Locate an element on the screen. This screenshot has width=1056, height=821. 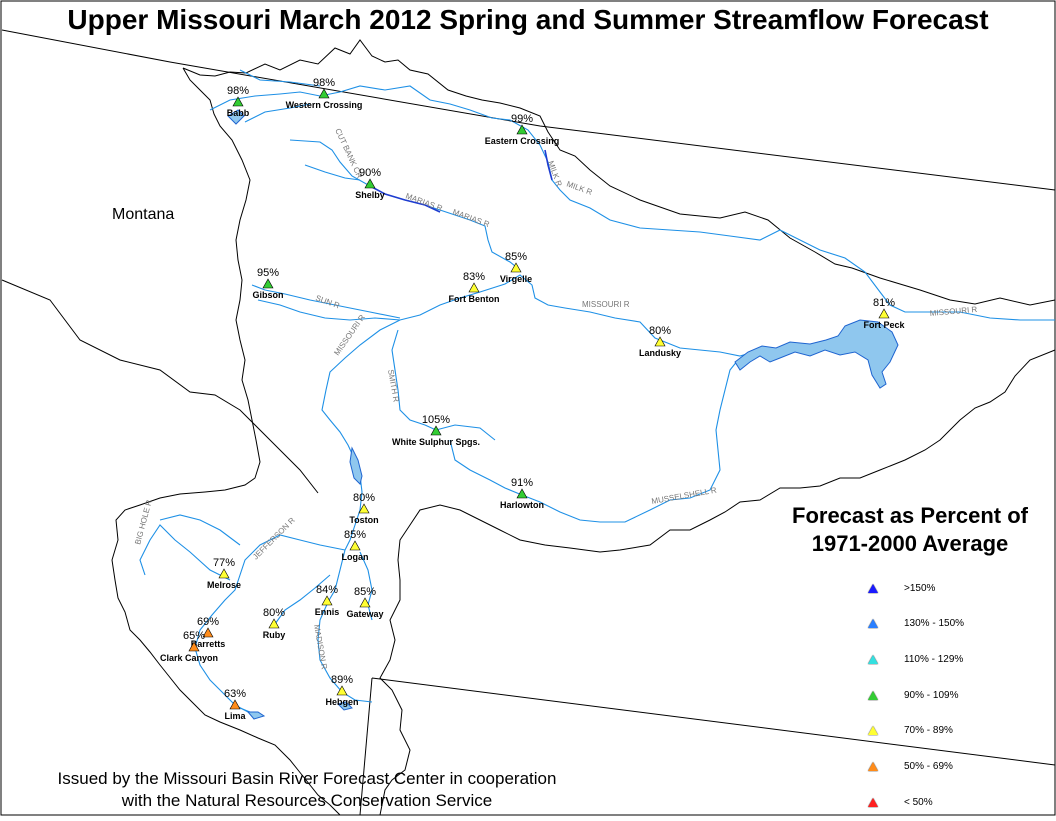
legend-title-line2: 1971-2000 Average is located at coordinates (910, 543).